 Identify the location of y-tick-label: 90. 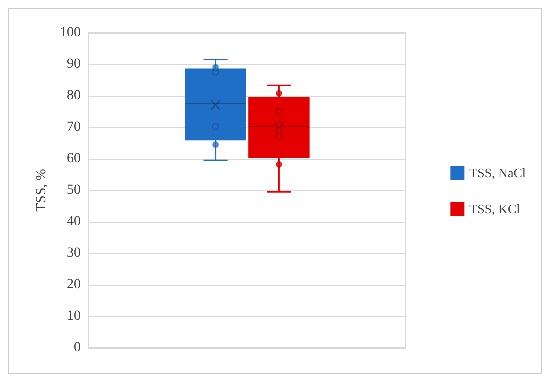
(74, 64).